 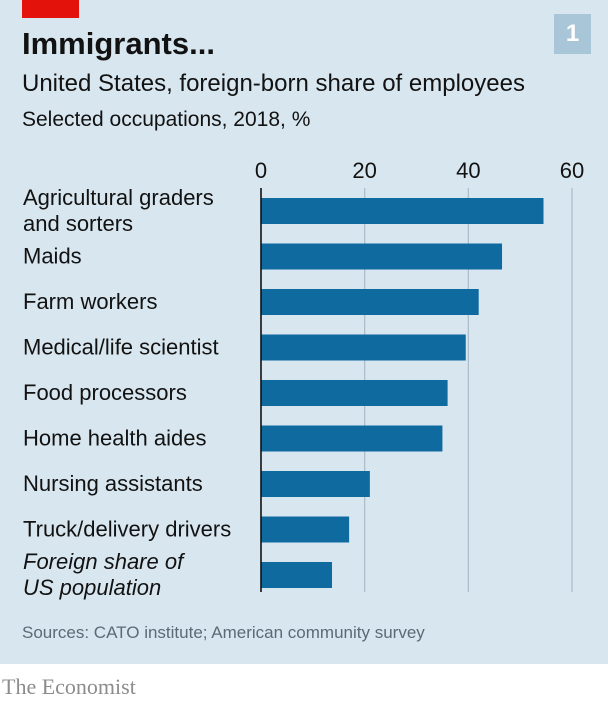 What do you see at coordinates (105, 392) in the screenshot?
I see `category-label: Food processors` at bounding box center [105, 392].